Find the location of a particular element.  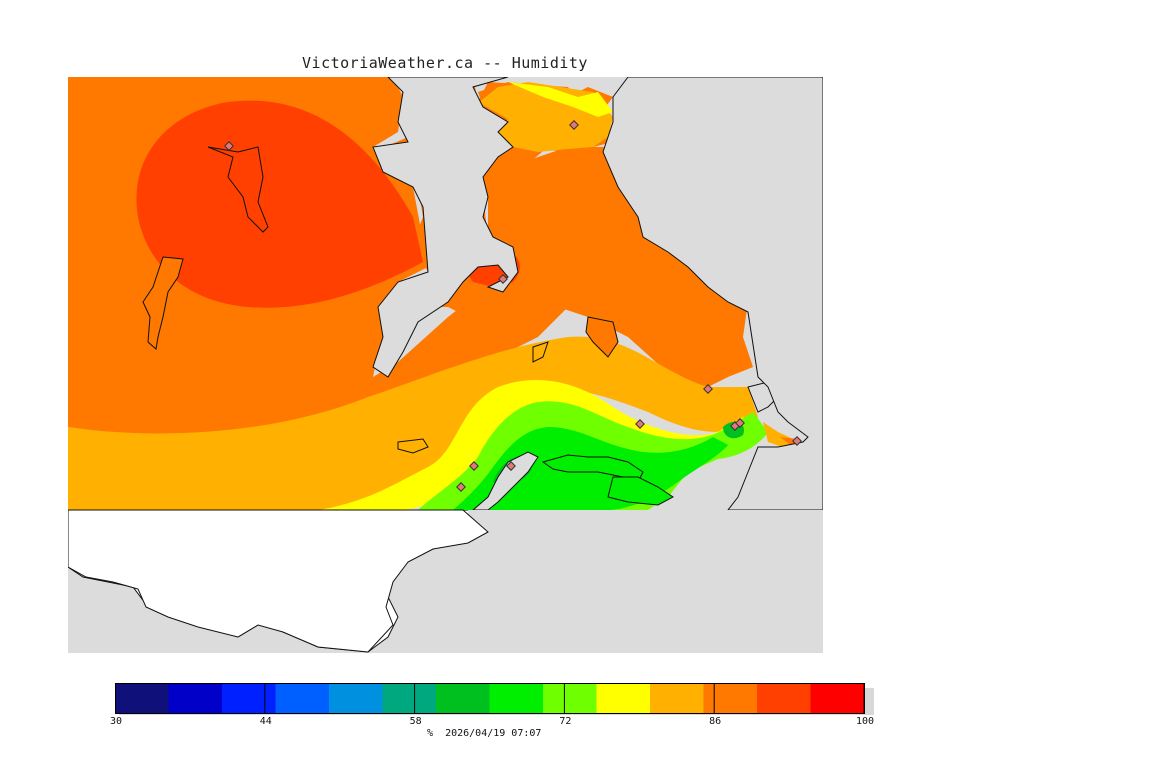

colorbar-tick-label: 30 is located at coordinates (116, 721).